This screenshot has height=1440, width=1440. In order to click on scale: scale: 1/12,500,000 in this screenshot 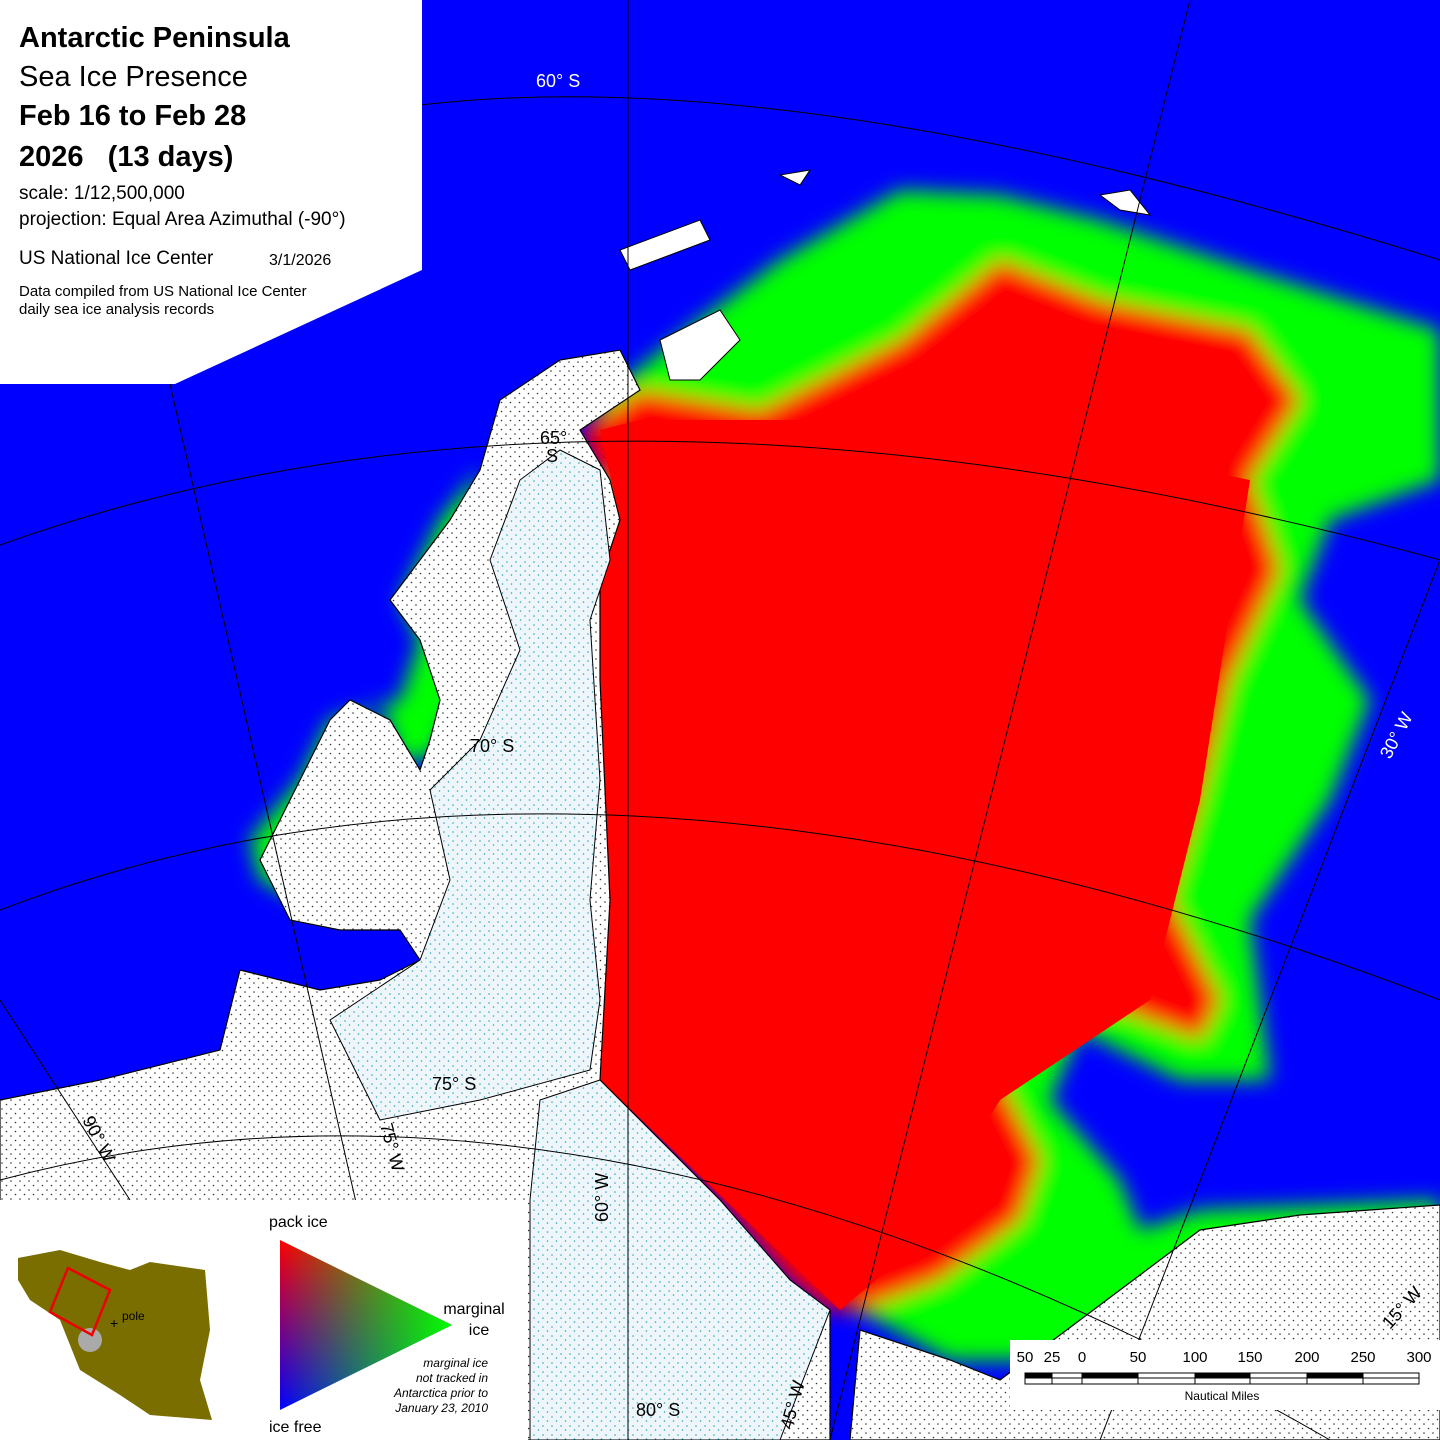, I will do `click(102, 193)`.